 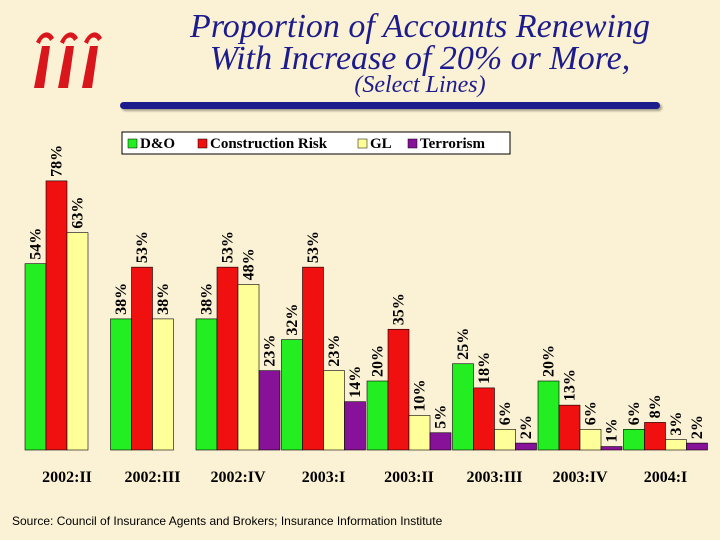 What do you see at coordinates (399, 309) in the screenshot?
I see `data-label: 35%` at bounding box center [399, 309].